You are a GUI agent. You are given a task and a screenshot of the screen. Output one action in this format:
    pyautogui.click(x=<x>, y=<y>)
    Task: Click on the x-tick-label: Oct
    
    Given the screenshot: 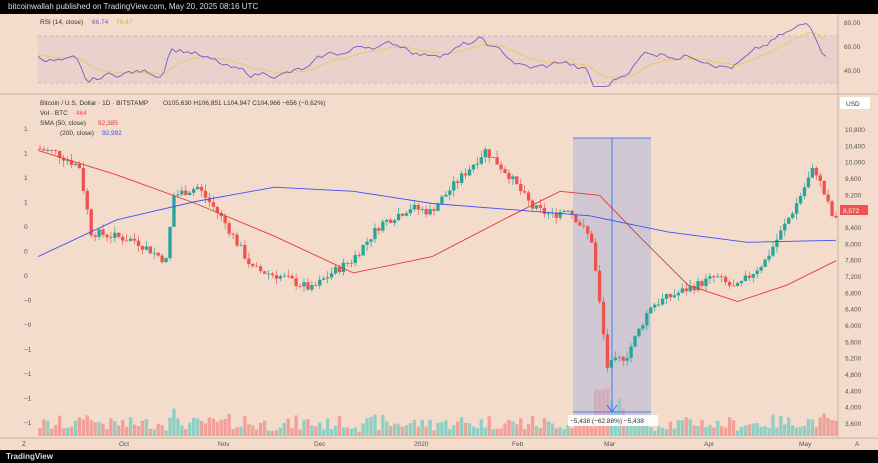 What is the action you would take?
    pyautogui.click(x=124, y=444)
    